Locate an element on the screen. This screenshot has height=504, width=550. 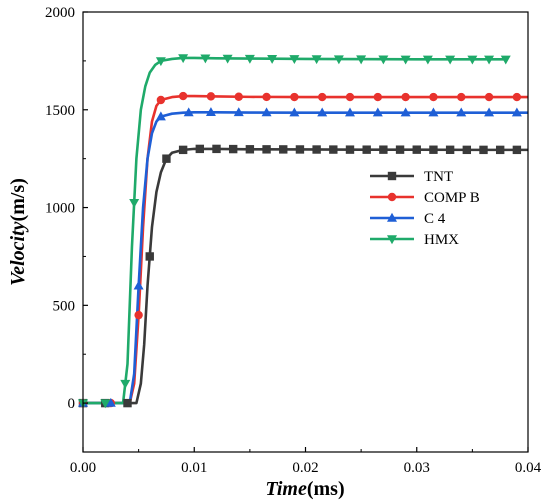
x-tick-label: 0.04 is located at coordinates (528, 468).